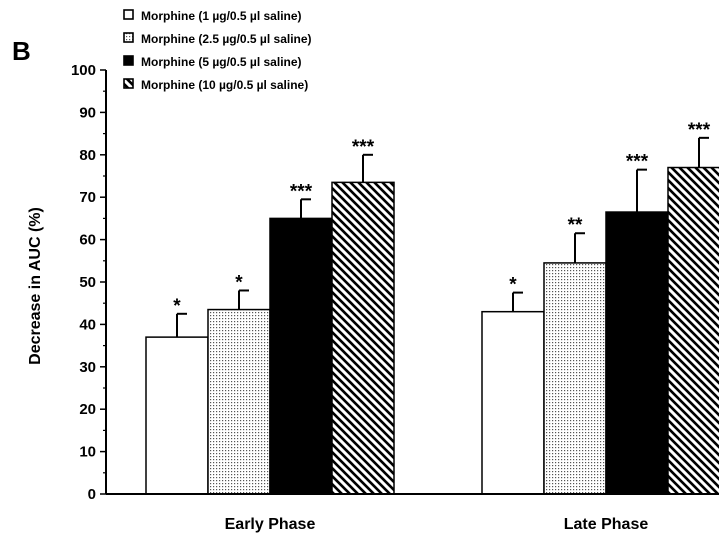 This screenshot has height=538, width=719. I want to click on y-tick-label: 50, so click(87, 282).